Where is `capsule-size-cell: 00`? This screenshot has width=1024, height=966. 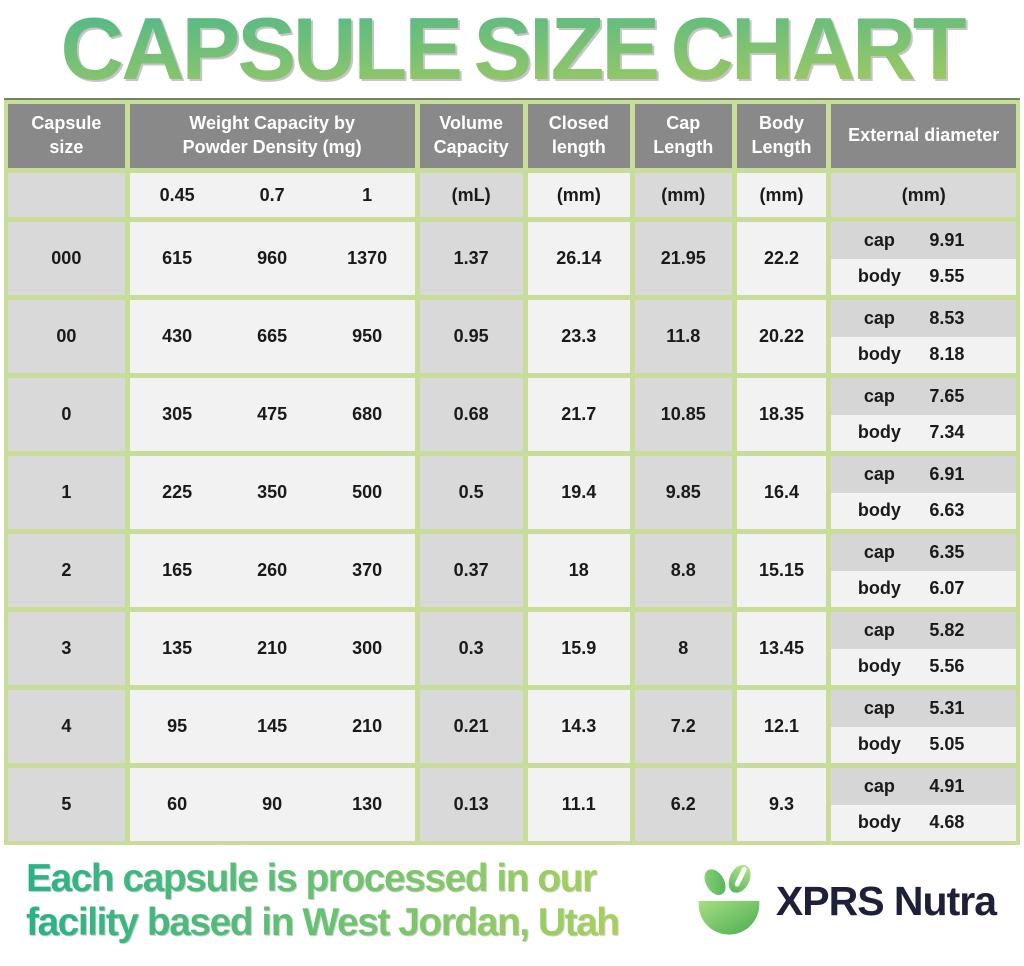
capsule-size-cell: 00 is located at coordinates (66, 336).